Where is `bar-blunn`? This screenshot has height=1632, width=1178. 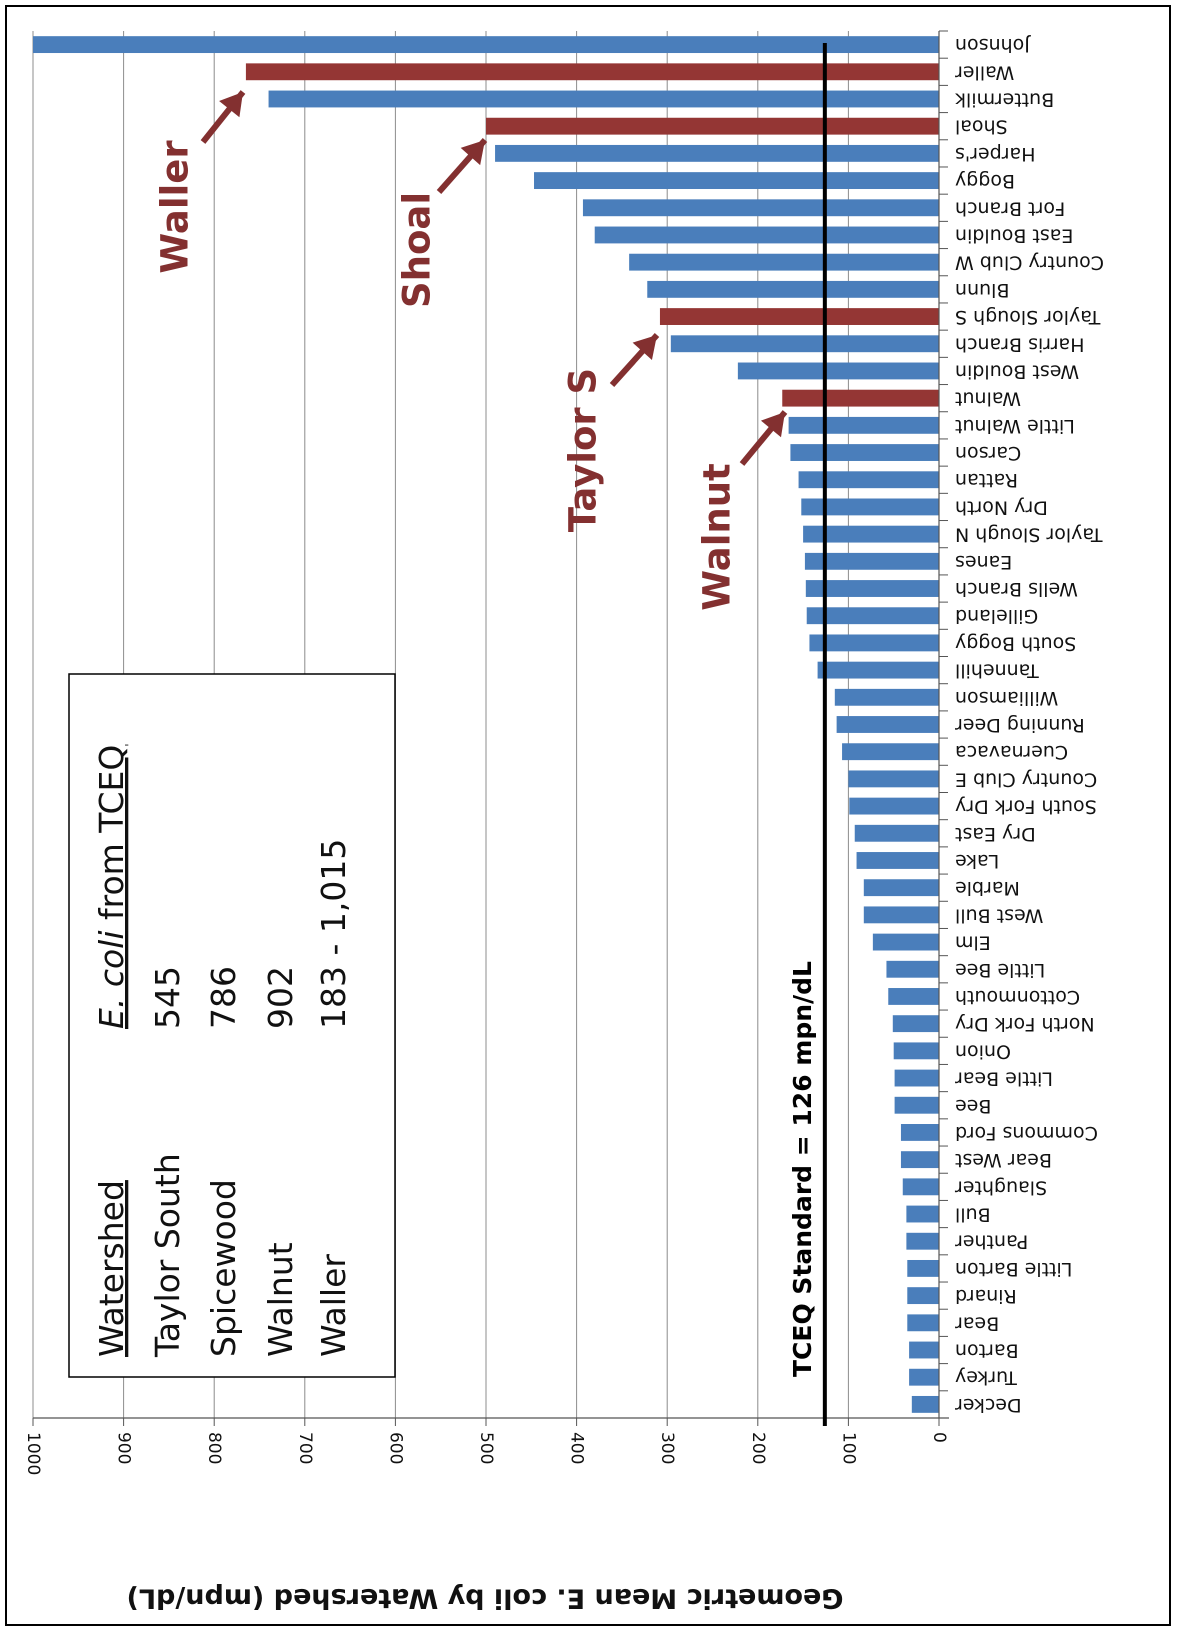 bar-blunn is located at coordinates (793, 289).